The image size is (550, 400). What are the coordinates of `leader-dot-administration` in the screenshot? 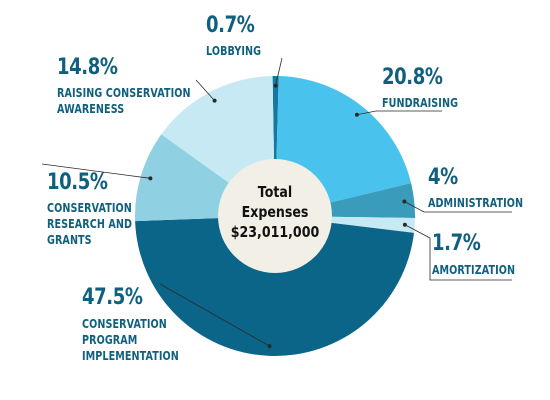 It's located at (404, 201).